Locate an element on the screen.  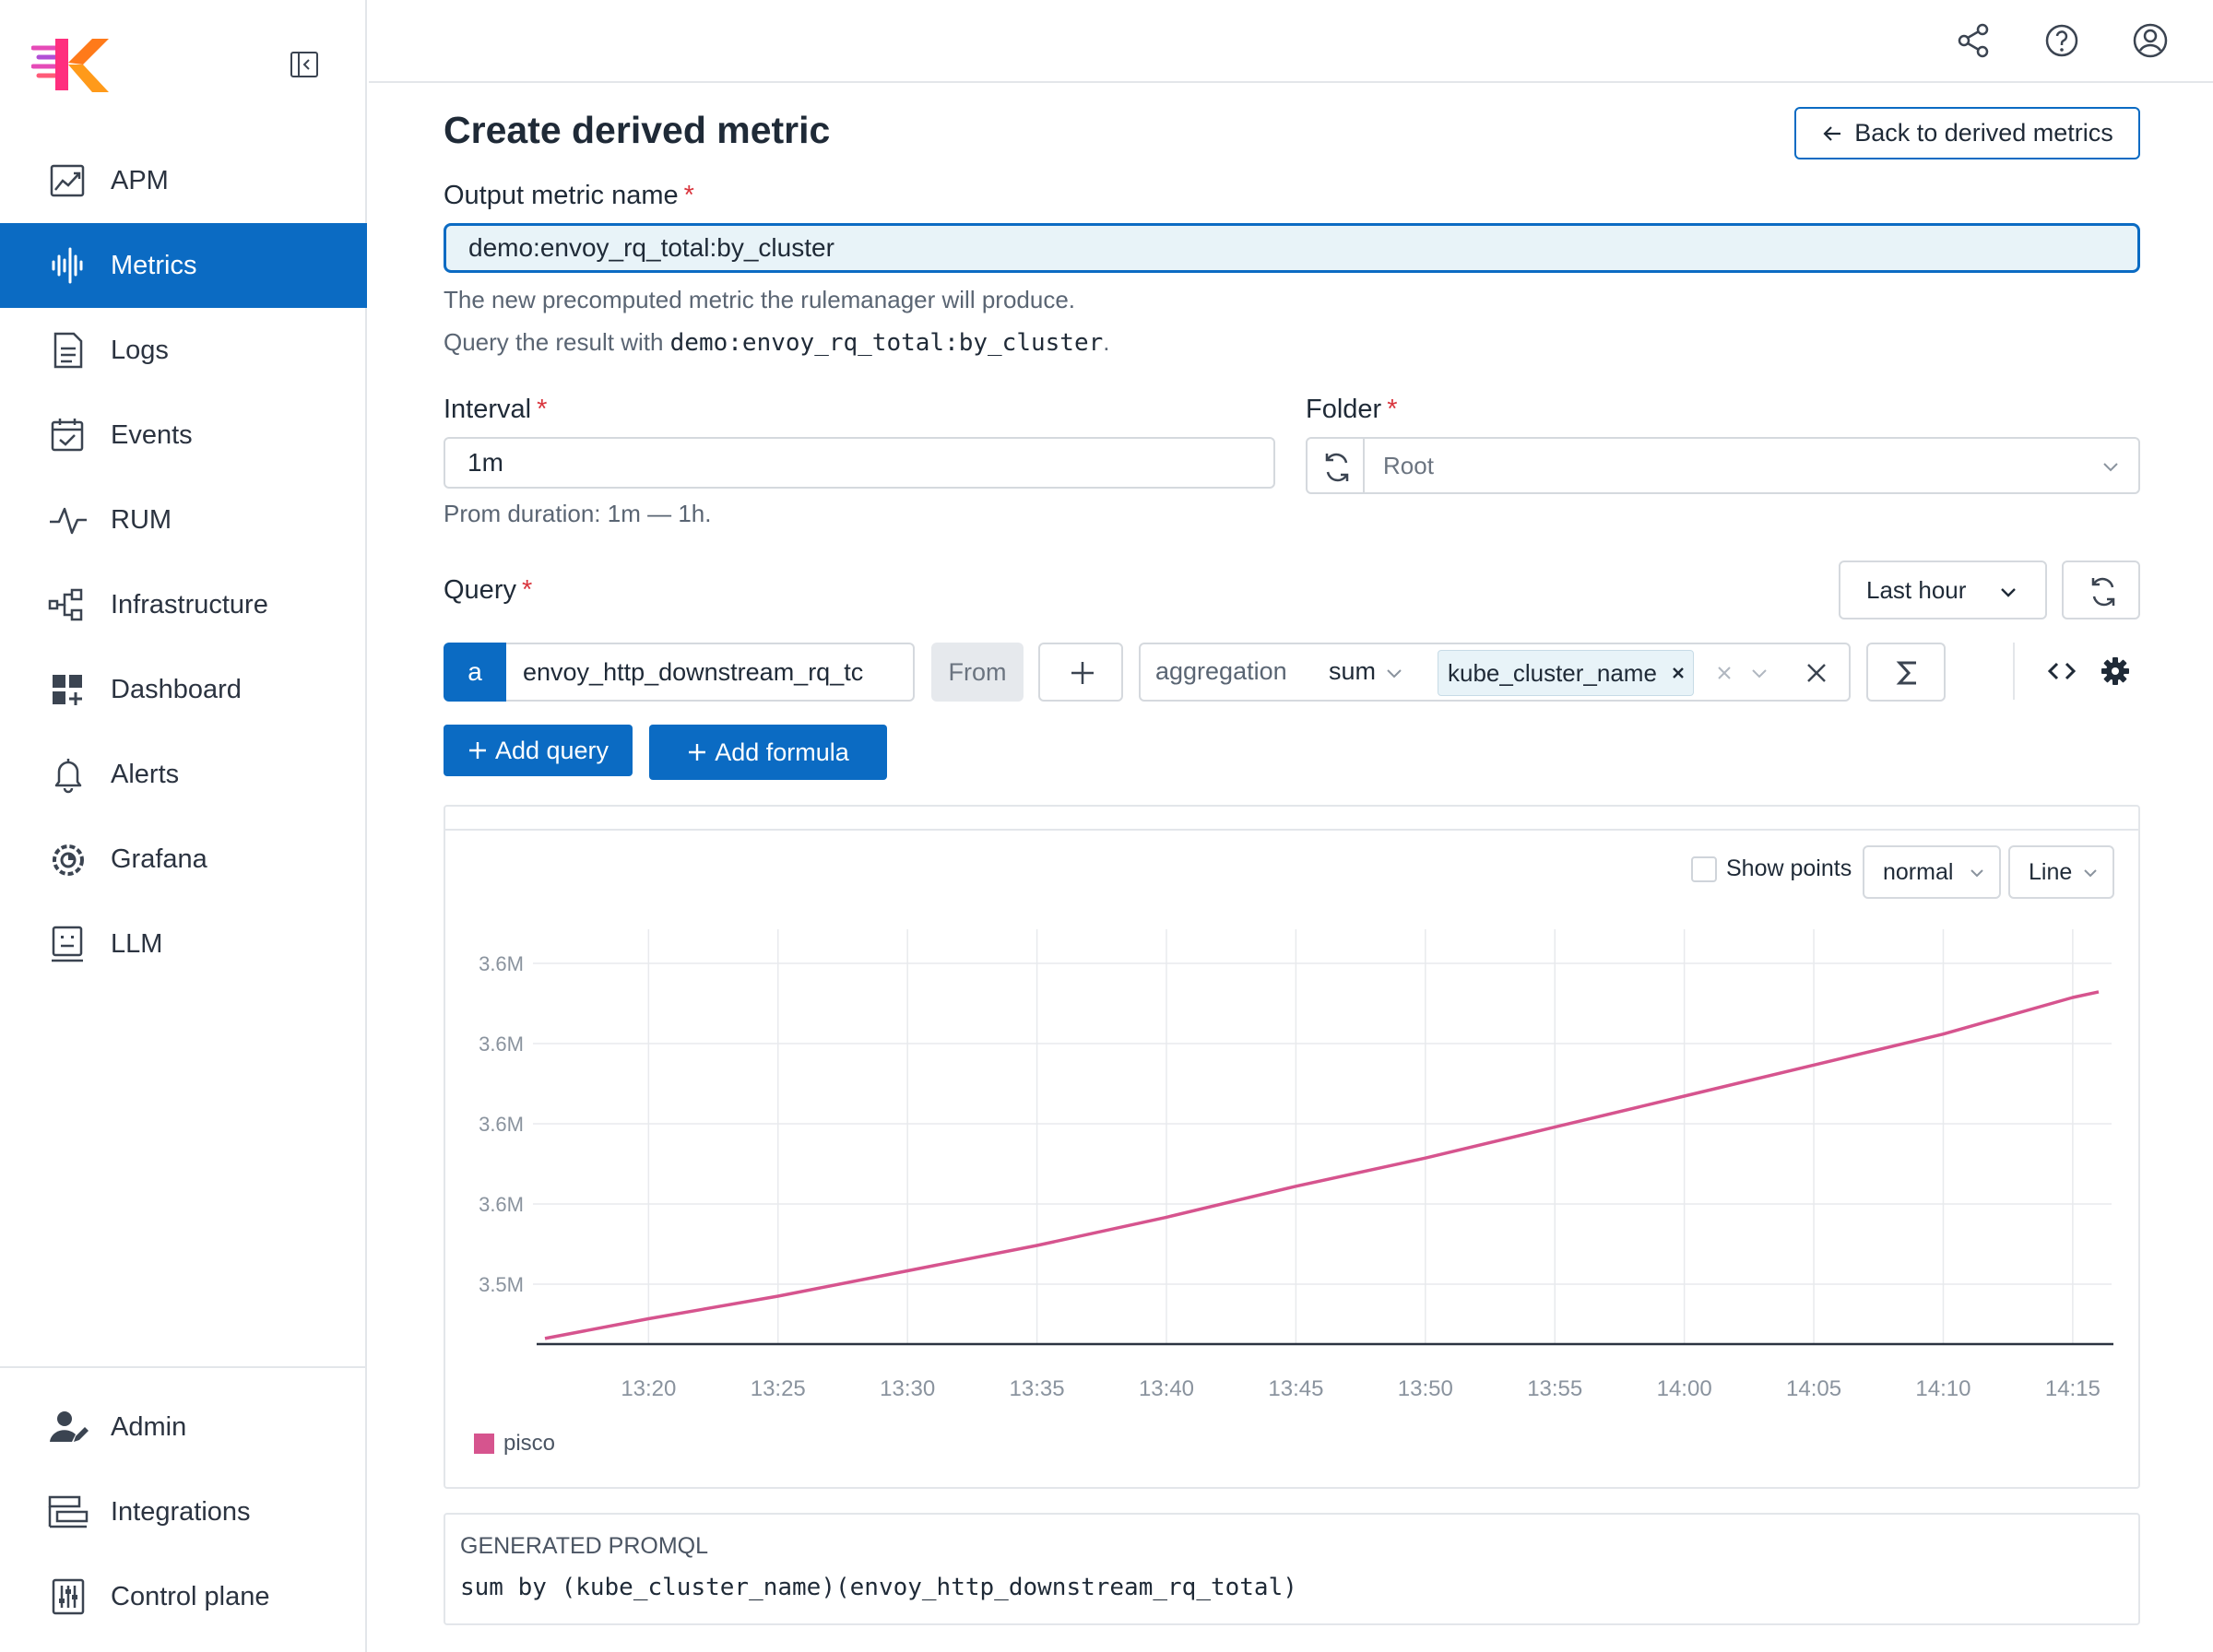
add-formula-button: Add formula is located at coordinates (768, 752).